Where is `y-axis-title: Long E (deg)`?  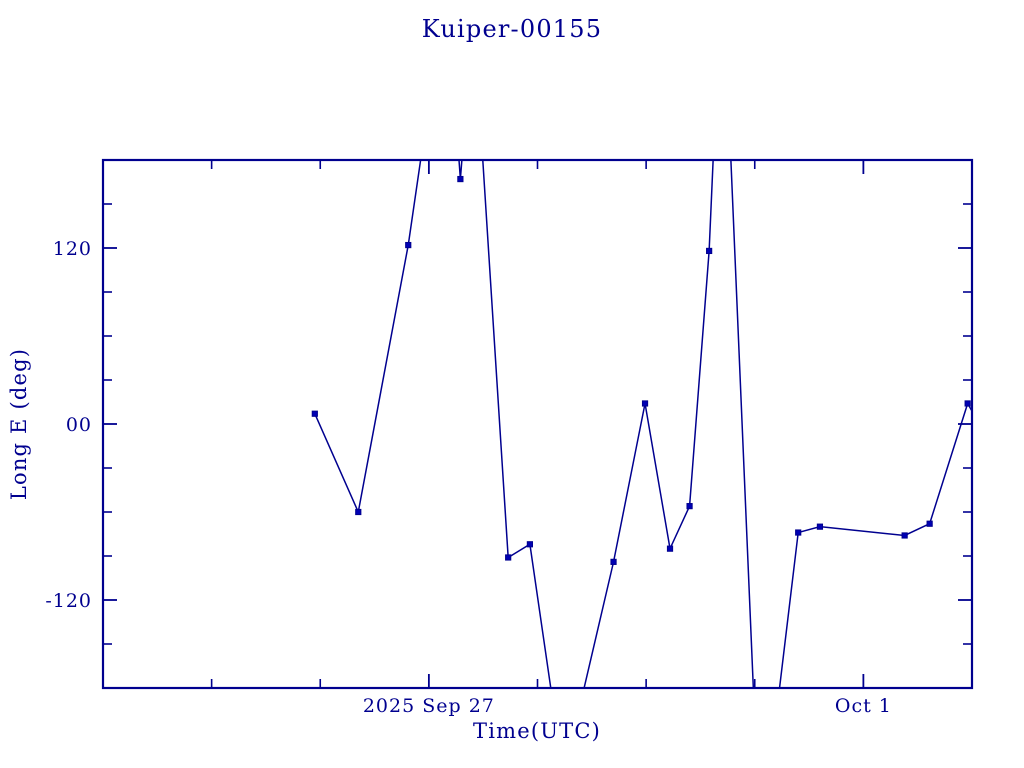
y-axis-title: Long E (deg) is located at coordinates (19, 424).